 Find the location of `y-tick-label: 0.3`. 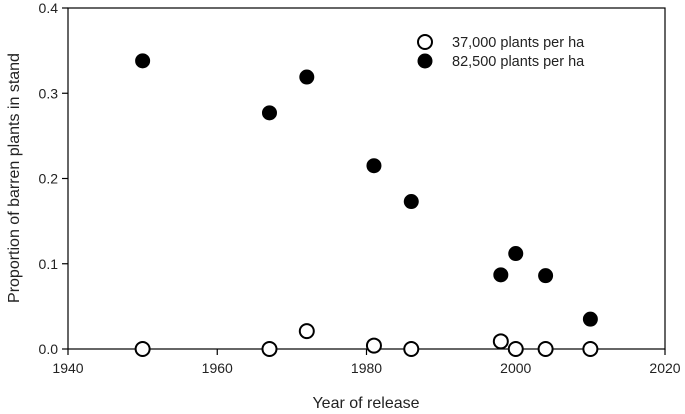

y-tick-label: 0.3 is located at coordinates (49, 93).